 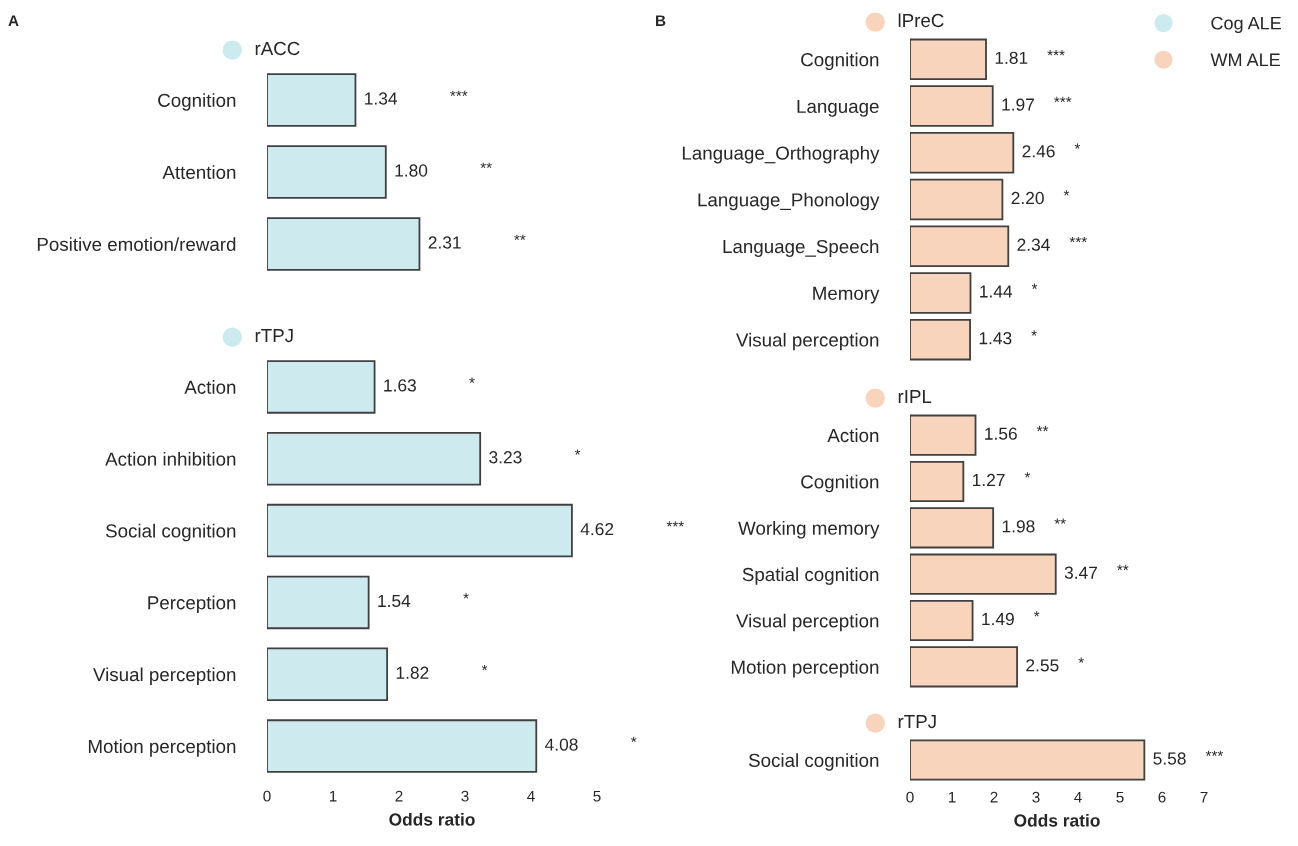 I want to click on data-label: 1.49, so click(x=998, y=619).